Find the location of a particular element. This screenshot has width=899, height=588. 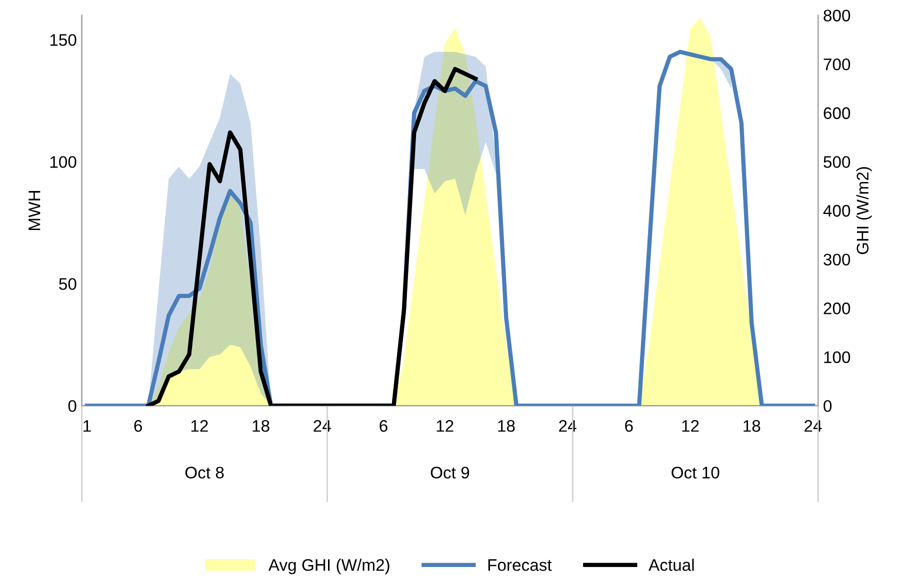

y2-tick-label: 300 is located at coordinates (837, 260).